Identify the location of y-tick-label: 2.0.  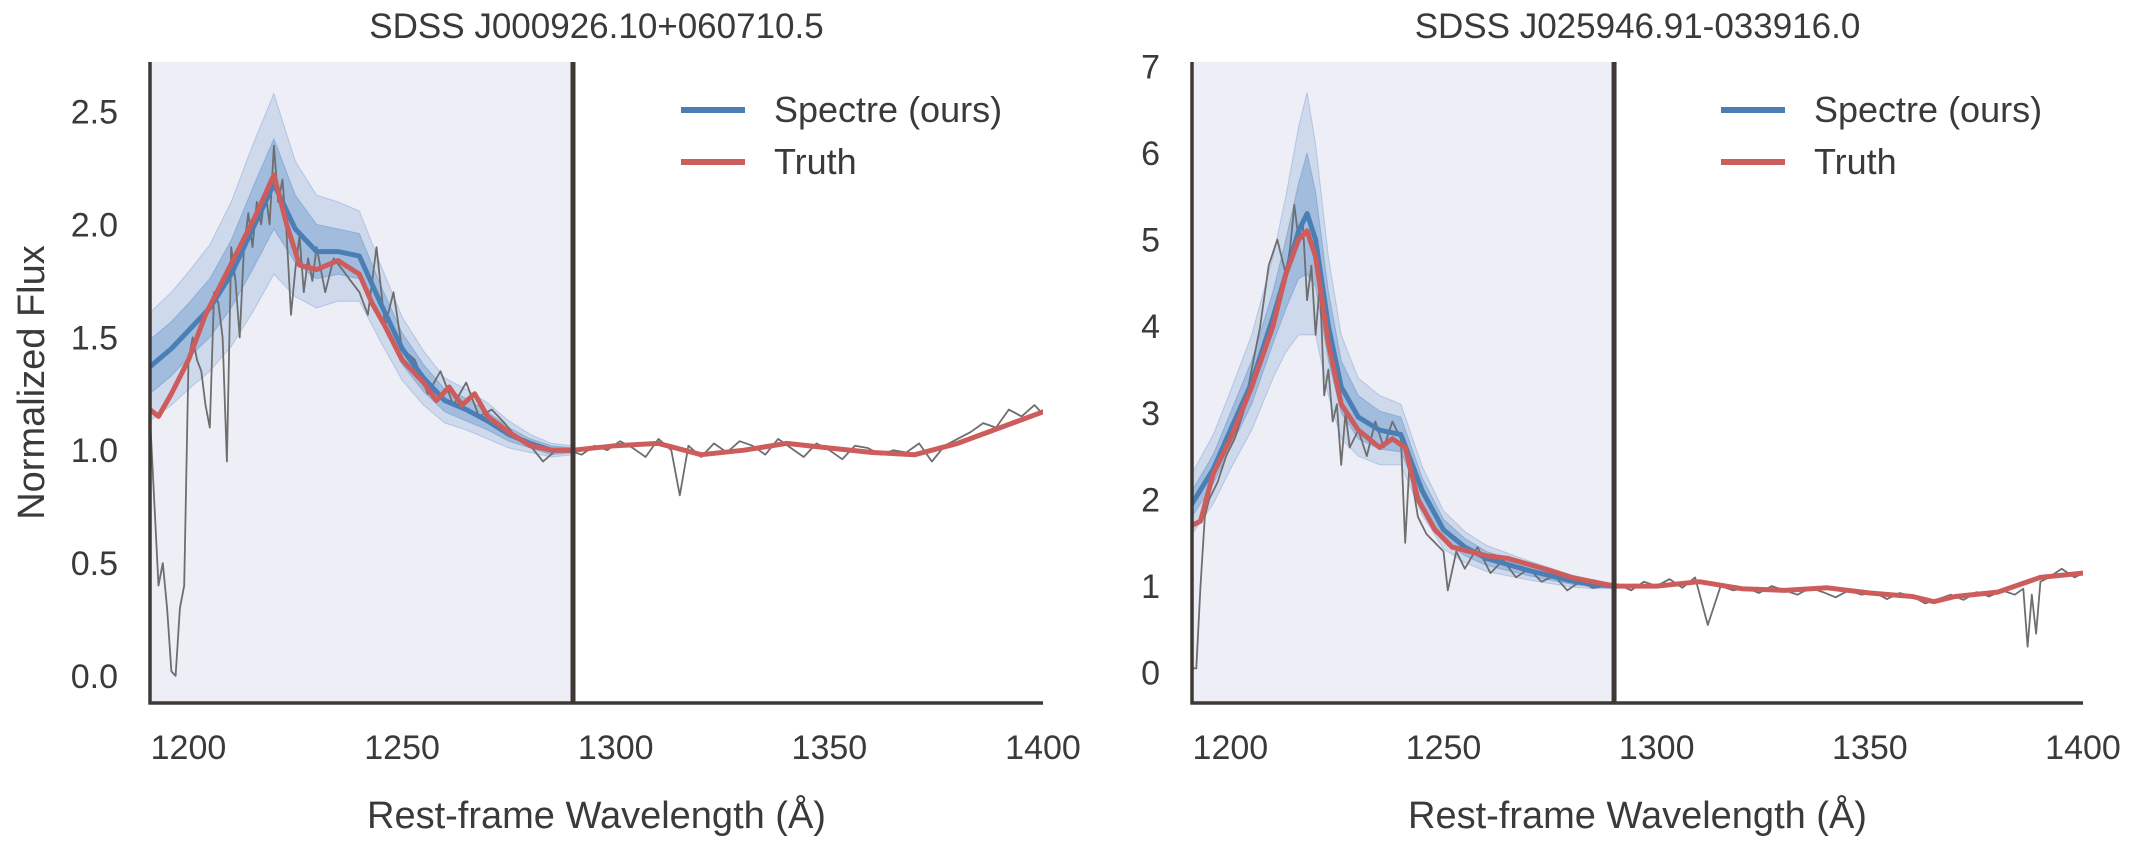
(94, 226).